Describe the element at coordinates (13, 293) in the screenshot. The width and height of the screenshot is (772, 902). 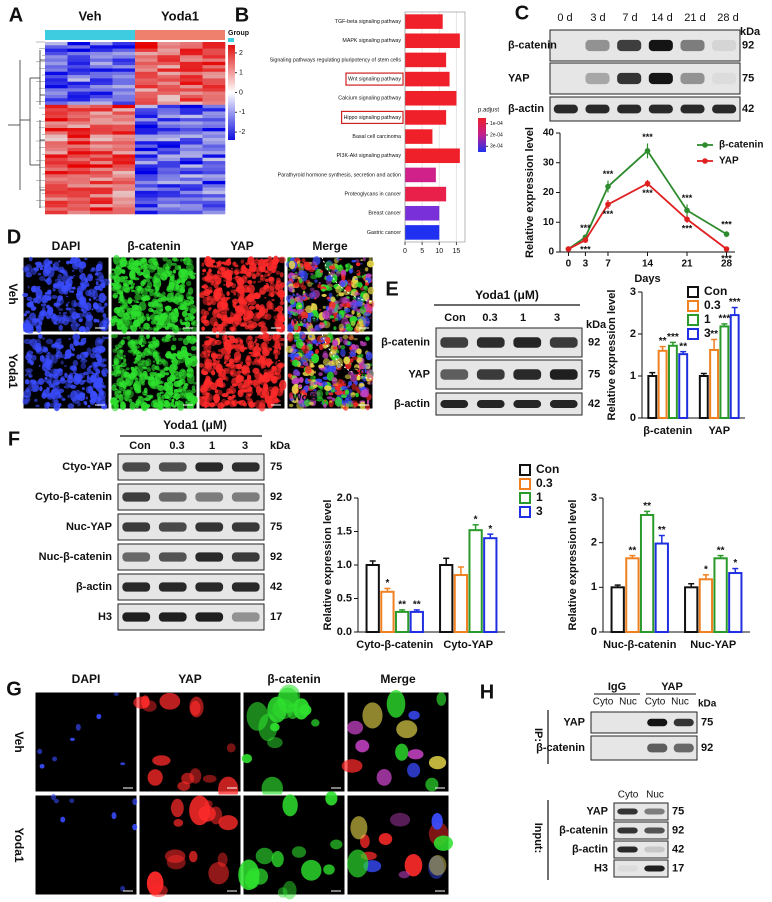
I see `row-label: Veh` at that location.